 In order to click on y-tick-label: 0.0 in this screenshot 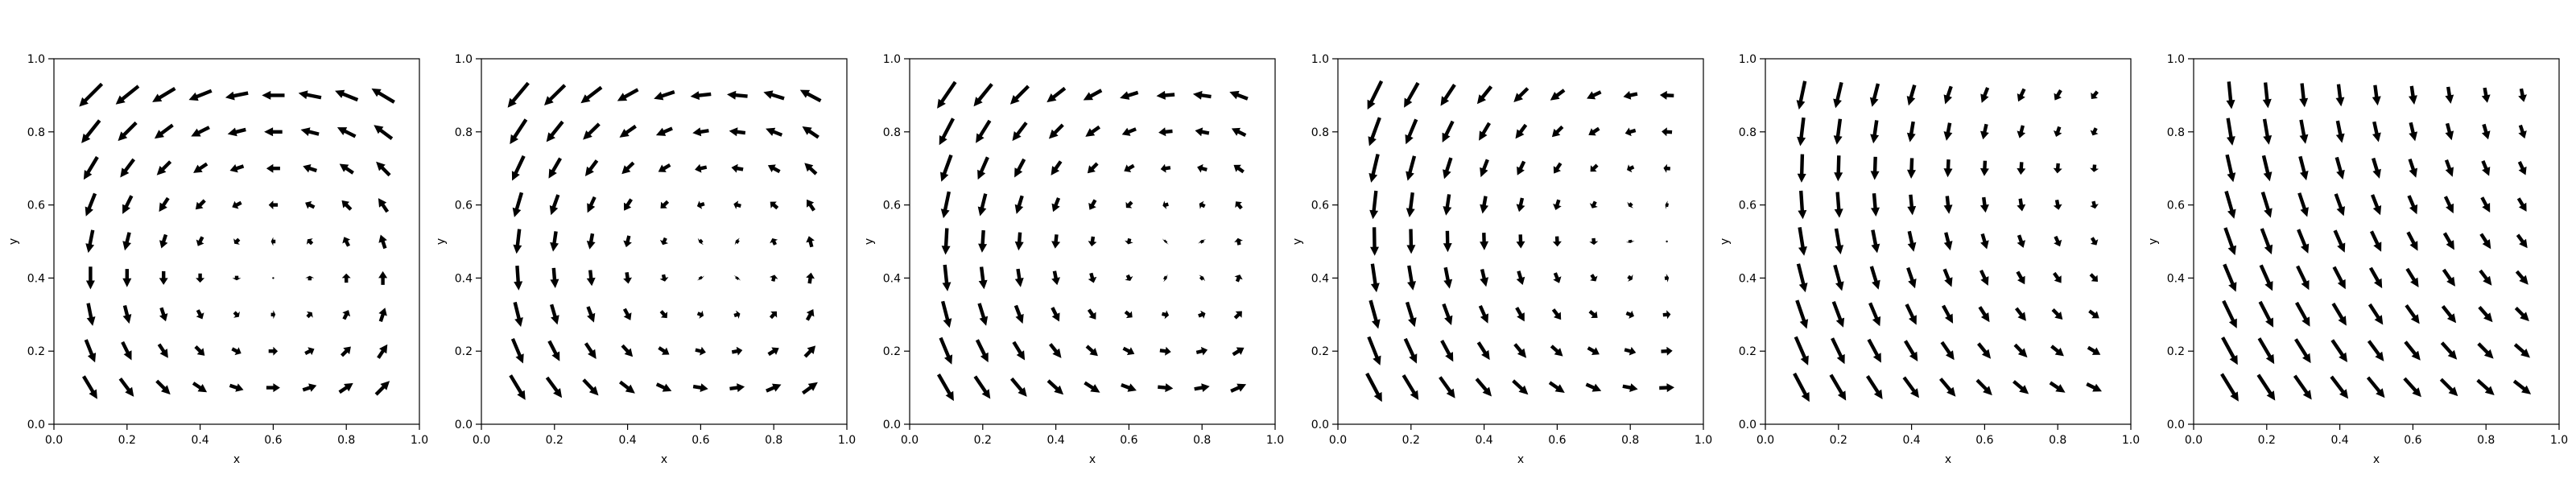, I will do `click(1320, 425)`.